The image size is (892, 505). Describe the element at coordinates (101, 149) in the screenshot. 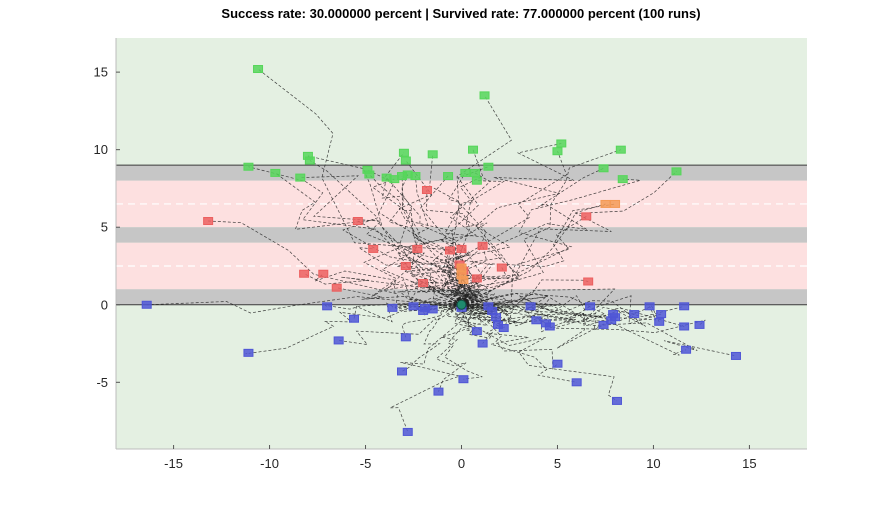

I see `y-tick-label: 10` at that location.